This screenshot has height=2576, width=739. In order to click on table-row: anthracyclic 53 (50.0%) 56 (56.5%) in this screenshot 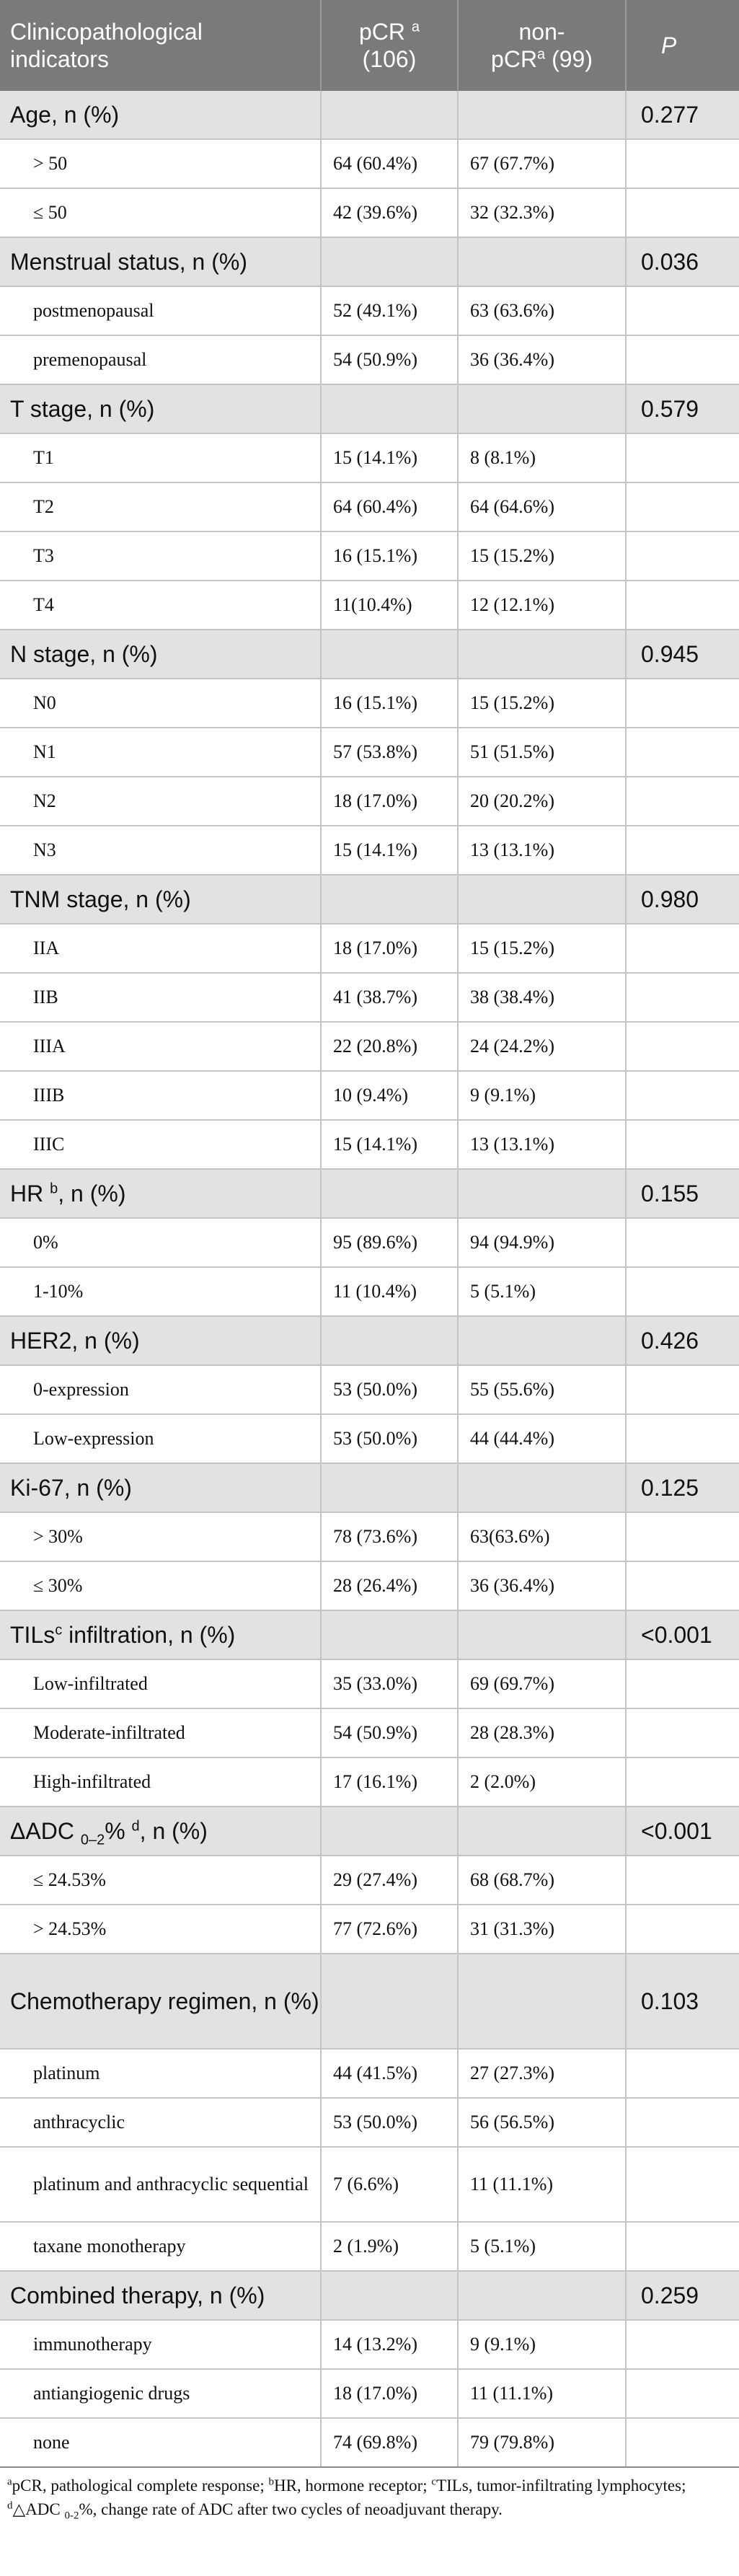, I will do `click(369, 2123)`.